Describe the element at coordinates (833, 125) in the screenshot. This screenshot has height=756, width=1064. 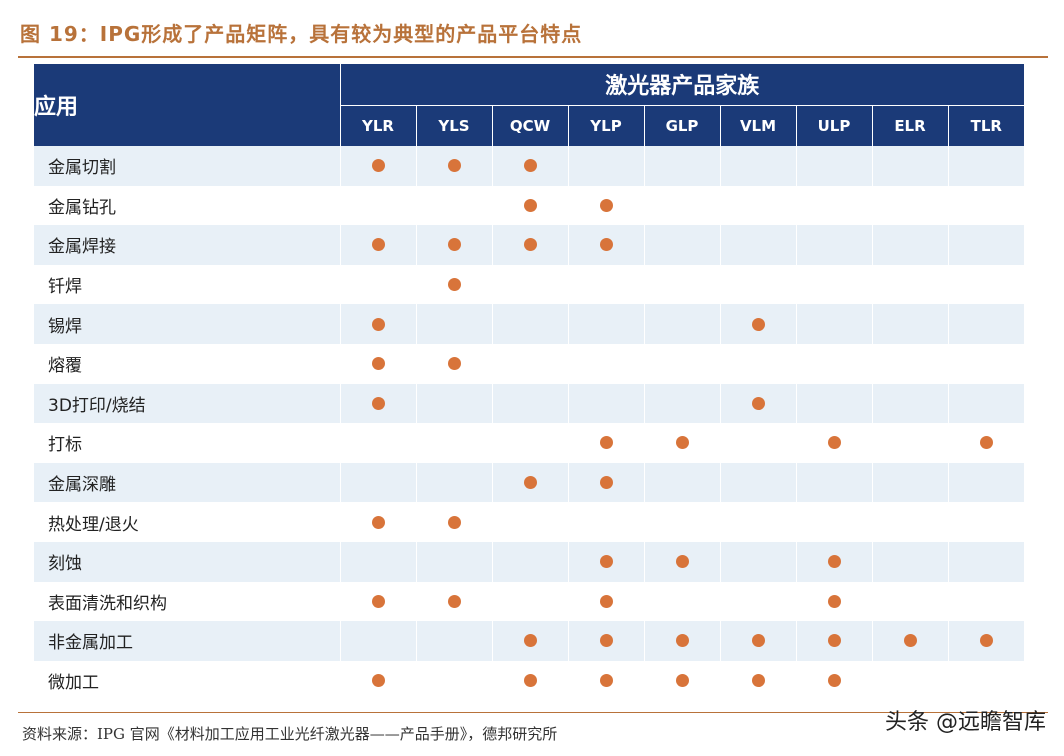
I see `column-header-ulp: ULP` at that location.